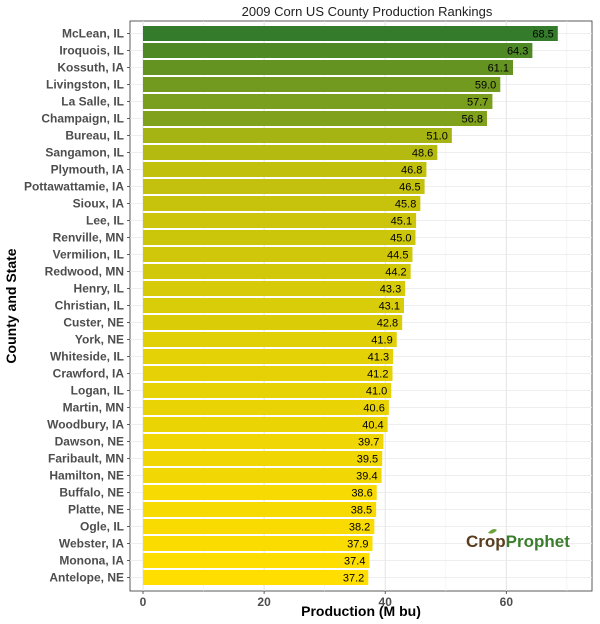 The height and width of the screenshot is (624, 600). I want to click on bar-value-label: 38.2, so click(359, 528).